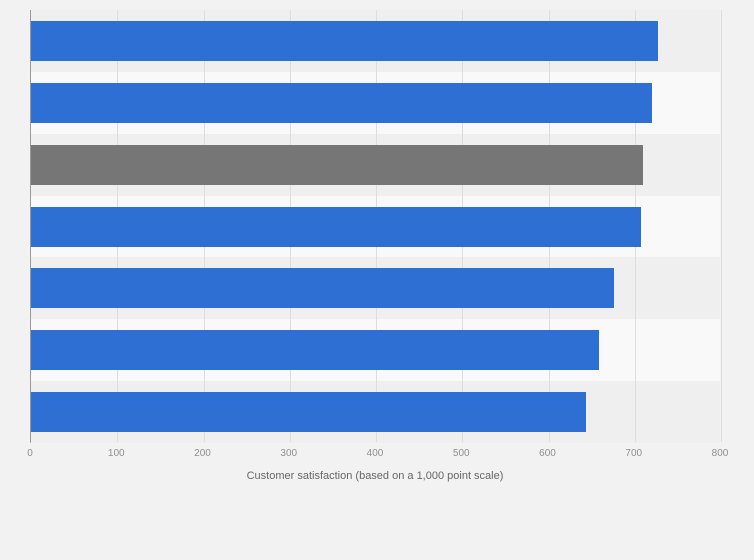 The image size is (754, 560). I want to click on x-tick-label: 100, so click(116, 453).